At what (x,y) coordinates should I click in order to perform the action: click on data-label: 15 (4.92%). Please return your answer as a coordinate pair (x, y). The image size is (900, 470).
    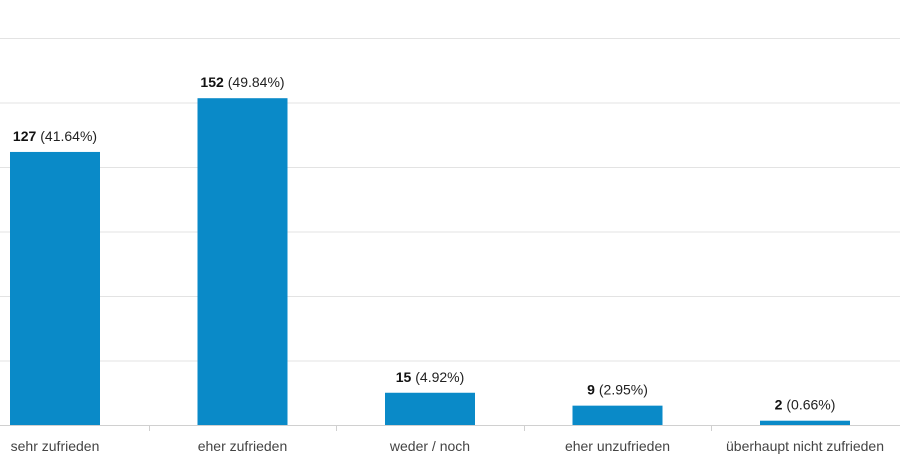
    Looking at the image, I should click on (430, 377).